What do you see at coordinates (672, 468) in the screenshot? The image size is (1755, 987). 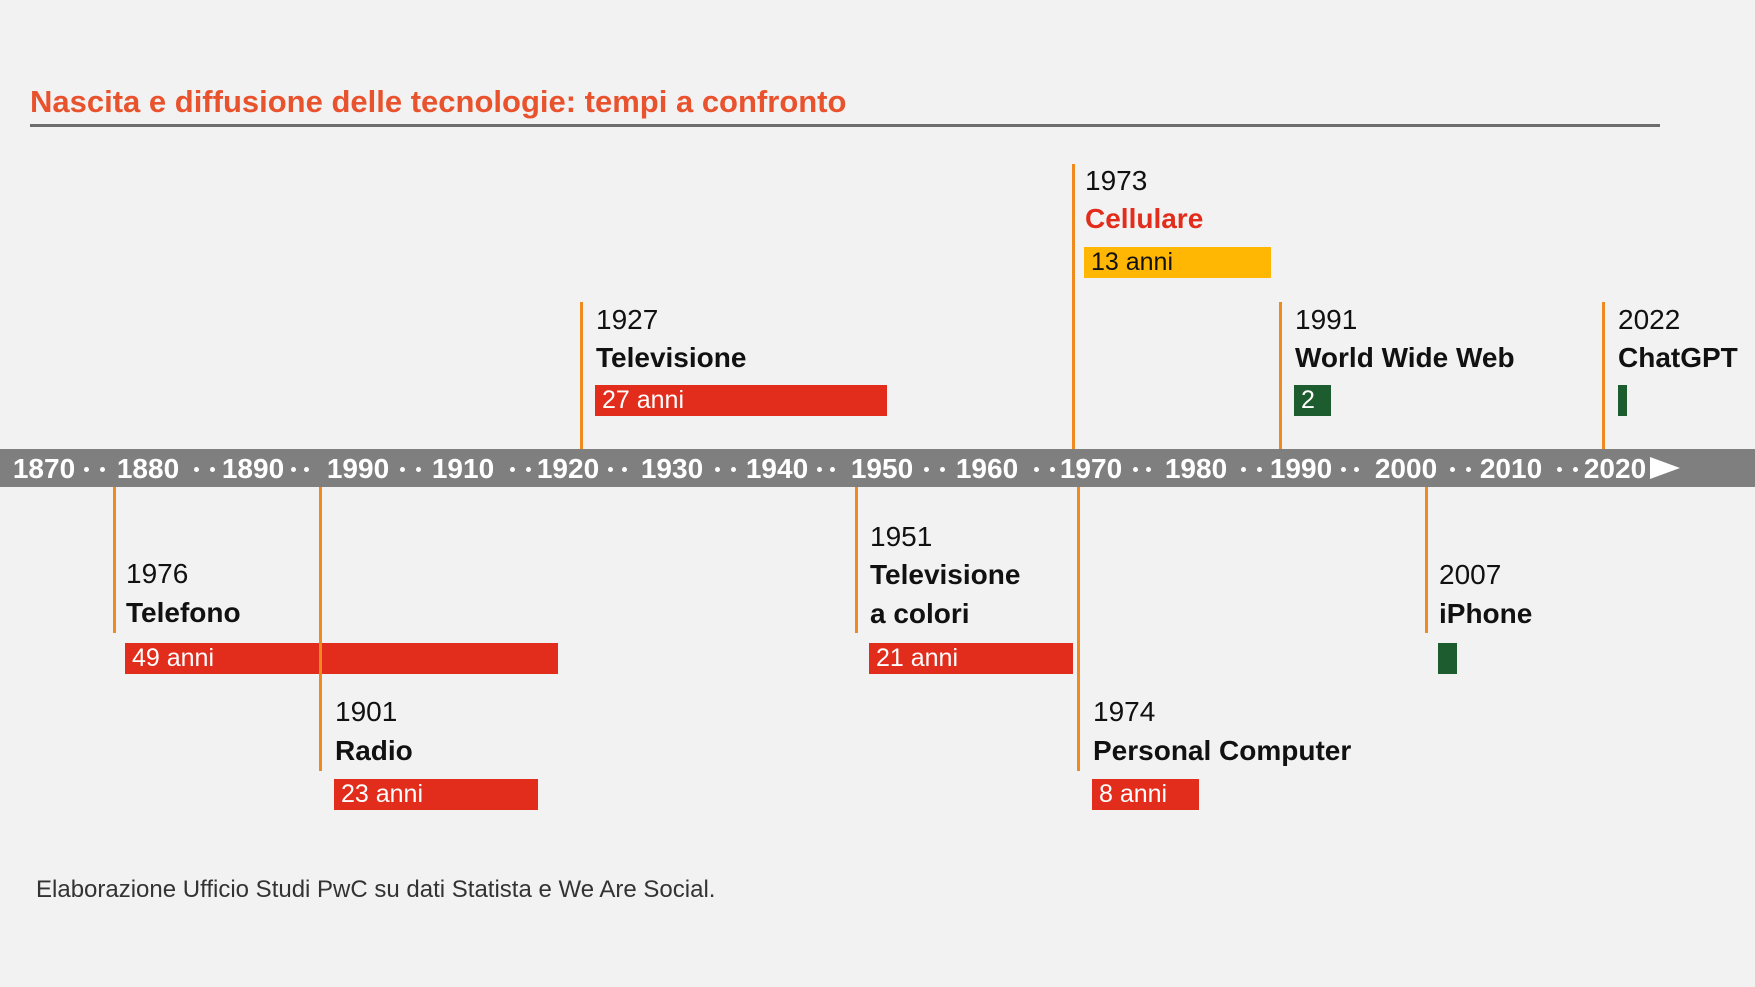 I see `axis-tick-label: 1930` at bounding box center [672, 468].